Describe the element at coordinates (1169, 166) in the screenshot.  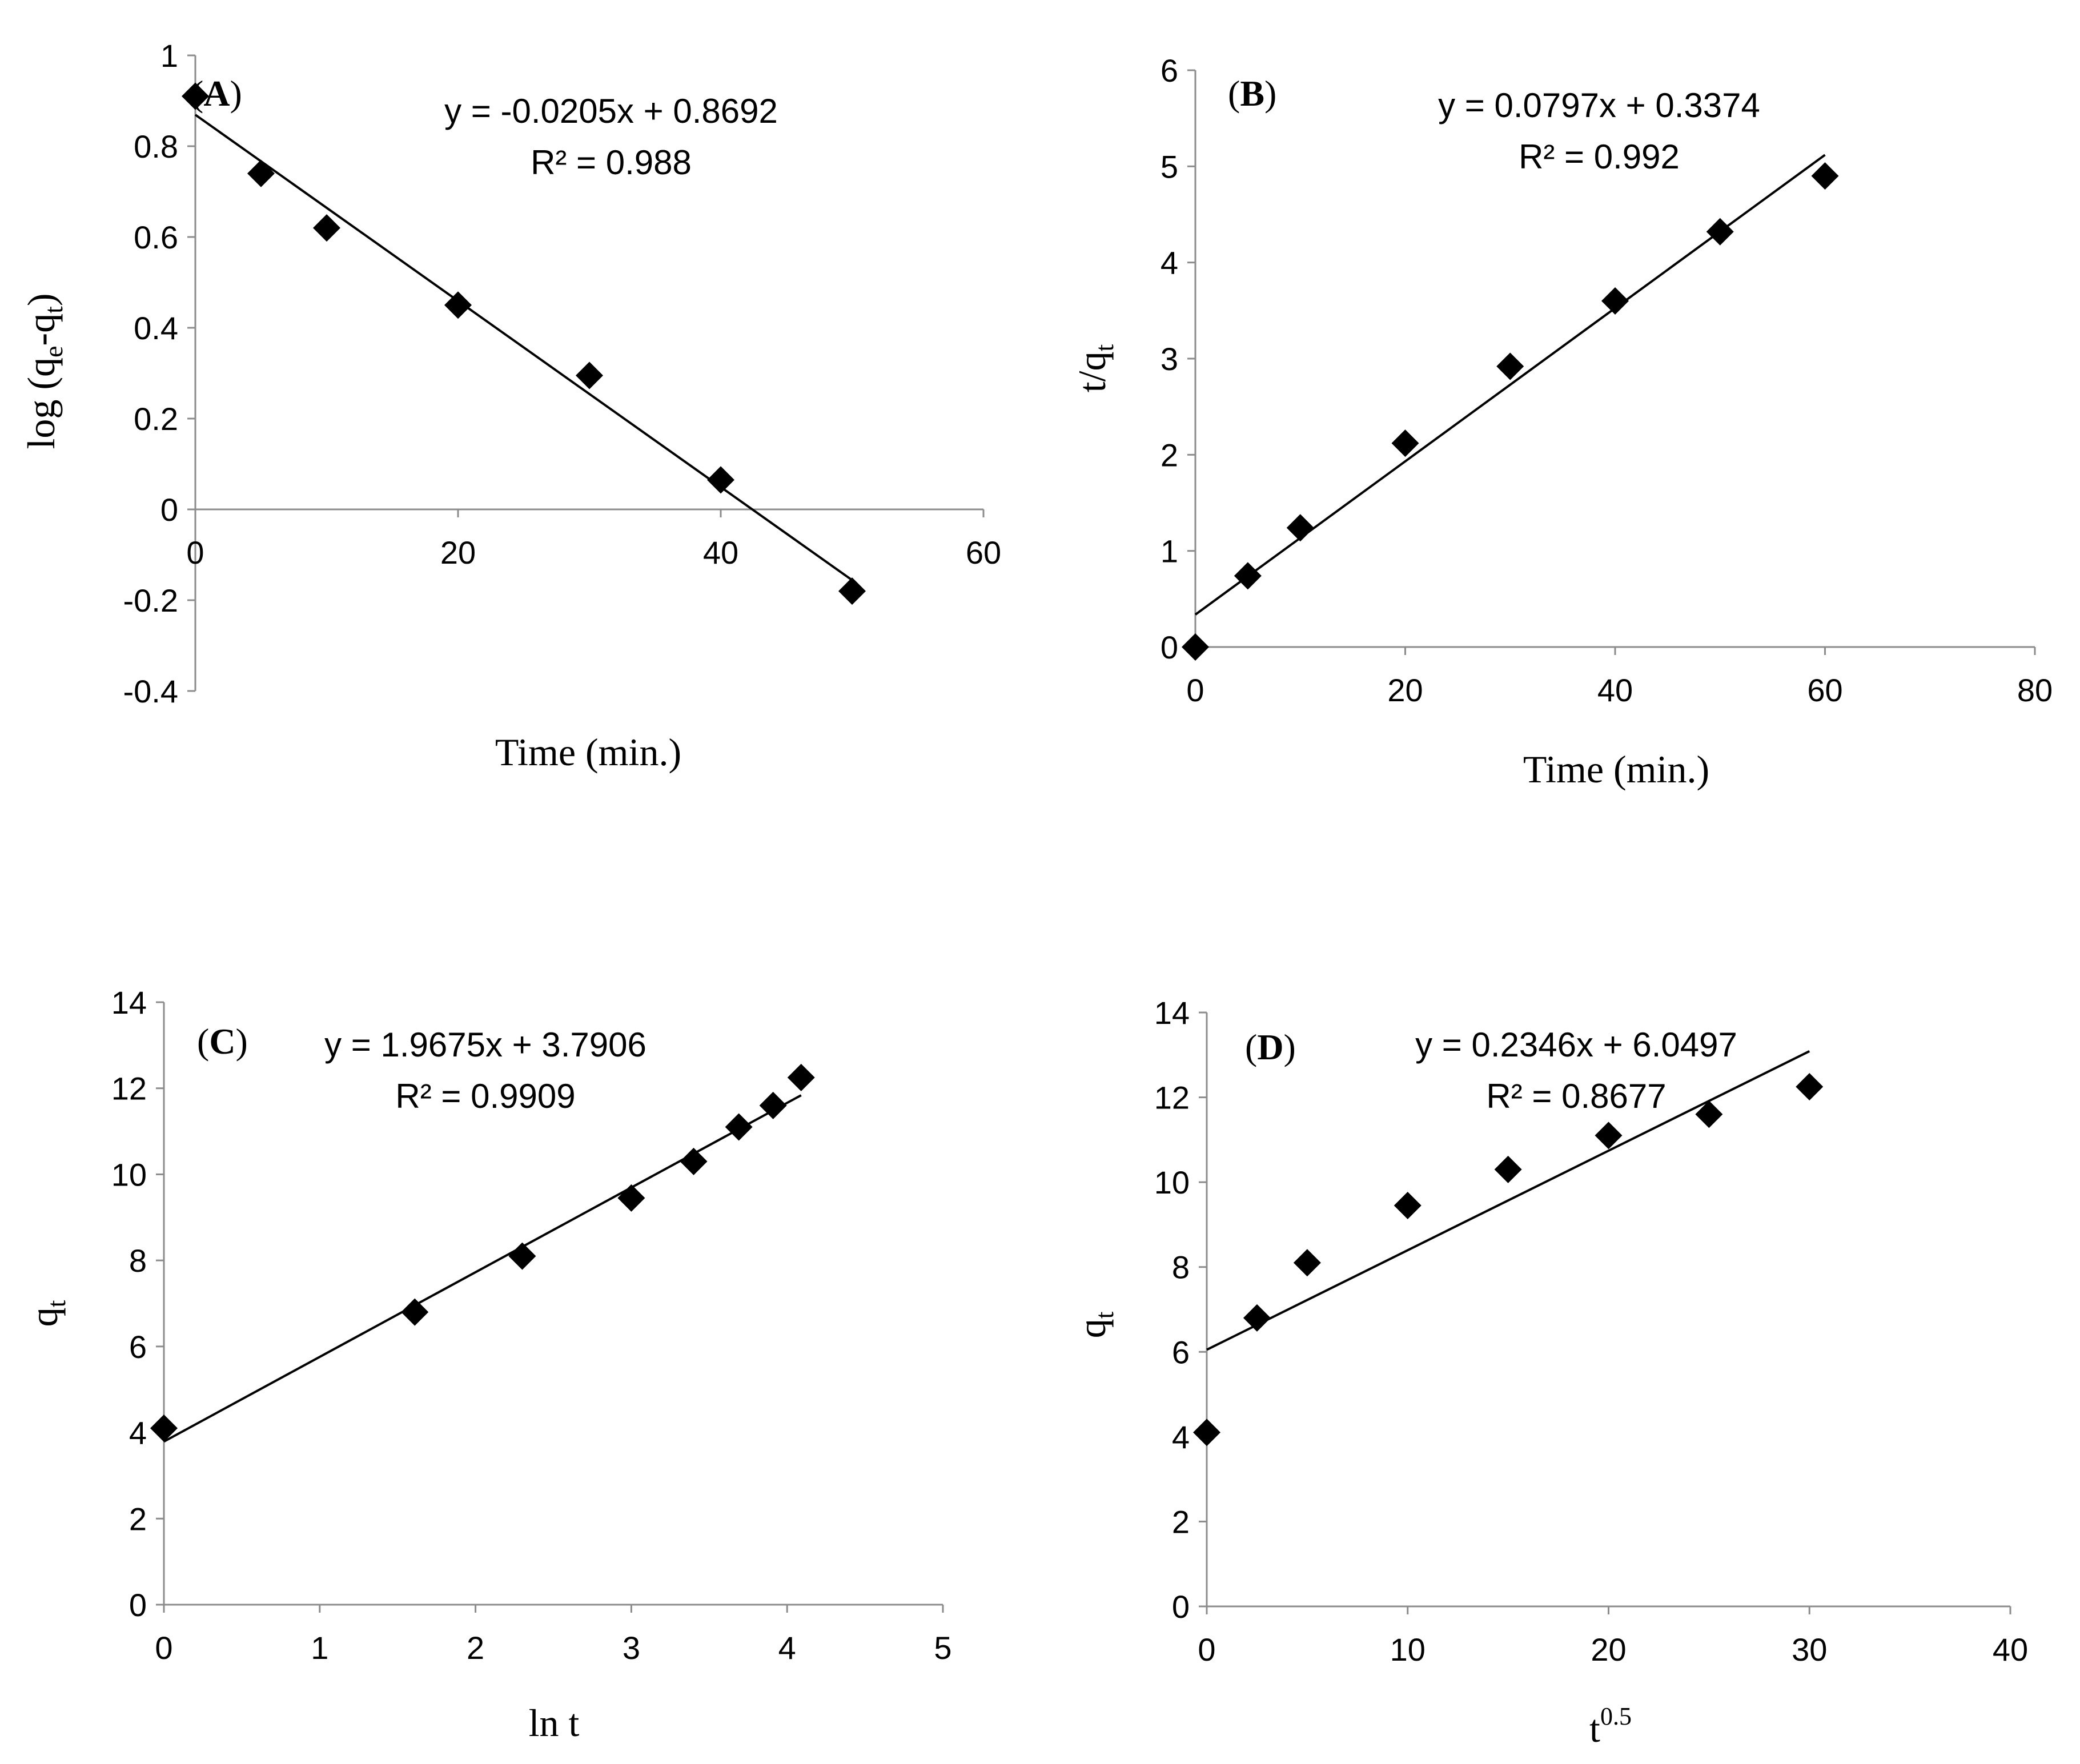
I see `y-tick-label: 5` at that location.